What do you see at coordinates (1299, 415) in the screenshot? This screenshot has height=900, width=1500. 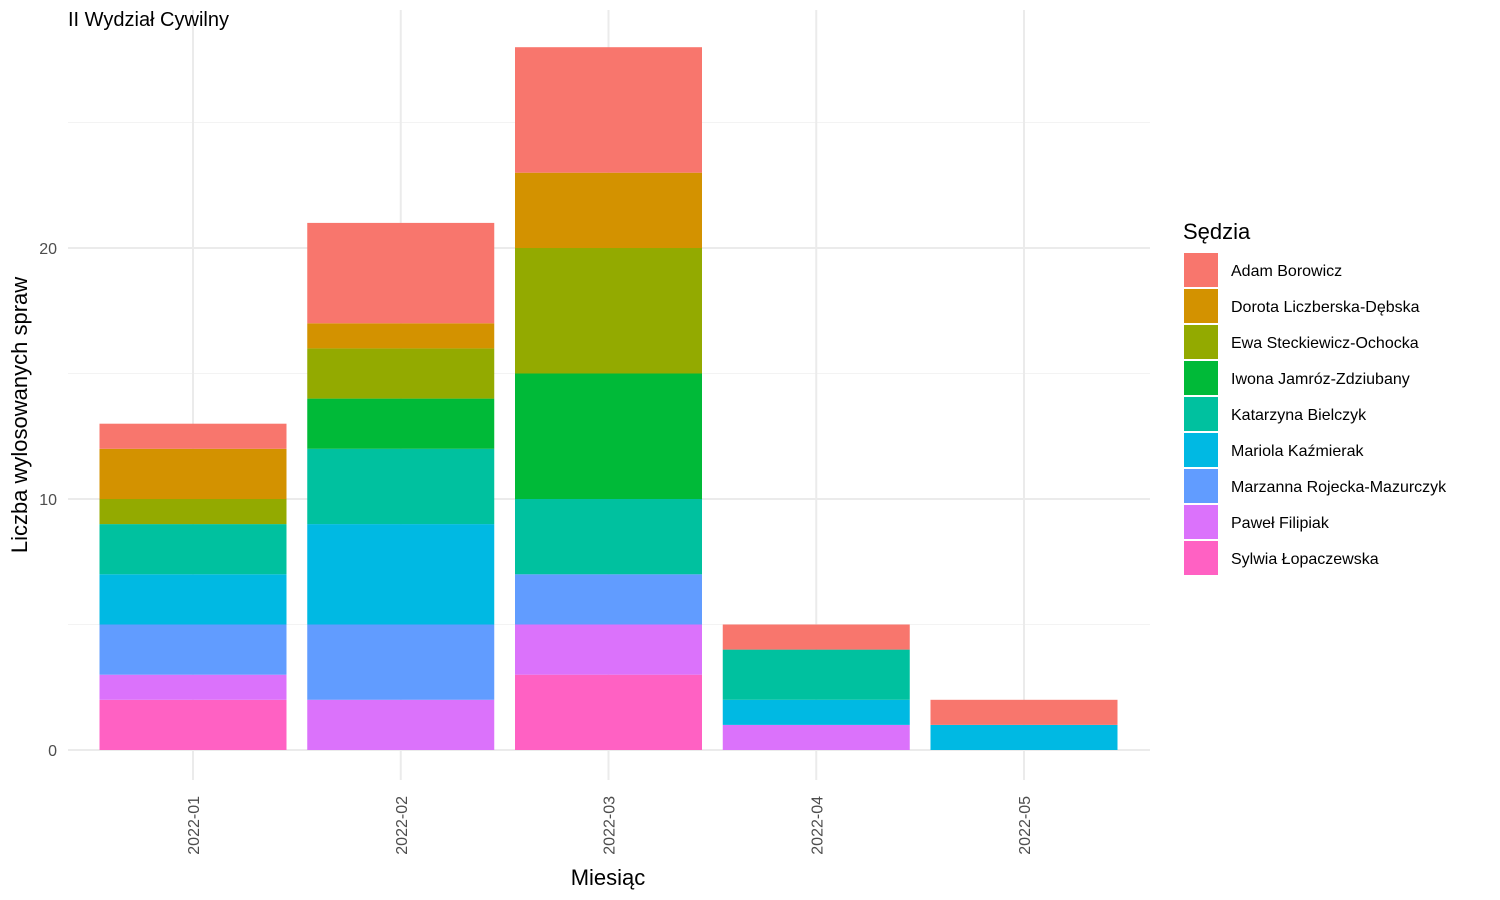 I see `legend-label: Katarzyna Bielczyk` at bounding box center [1299, 415].